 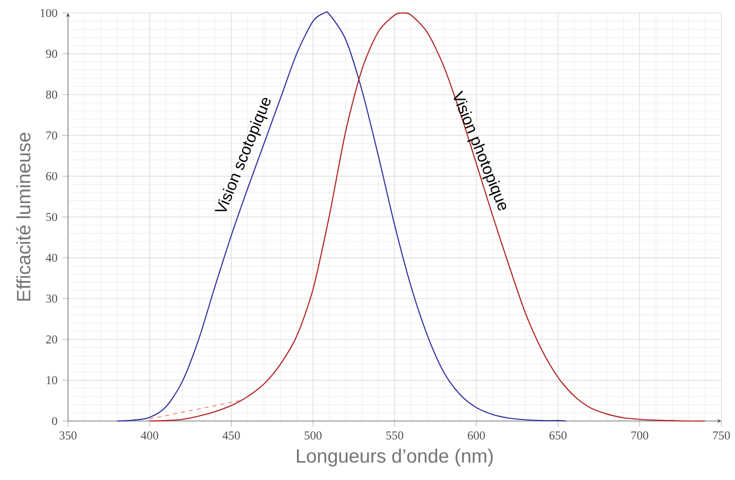 What do you see at coordinates (149, 435) in the screenshot?
I see `x-tick-label: 400` at bounding box center [149, 435].